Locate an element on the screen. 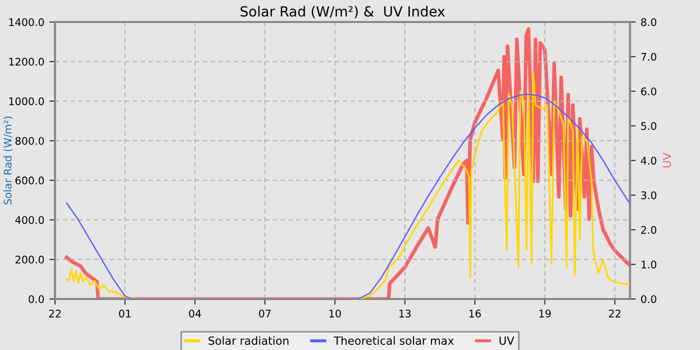 This screenshot has width=700, height=350. y2-tick-label: 8.0 is located at coordinates (648, 22).